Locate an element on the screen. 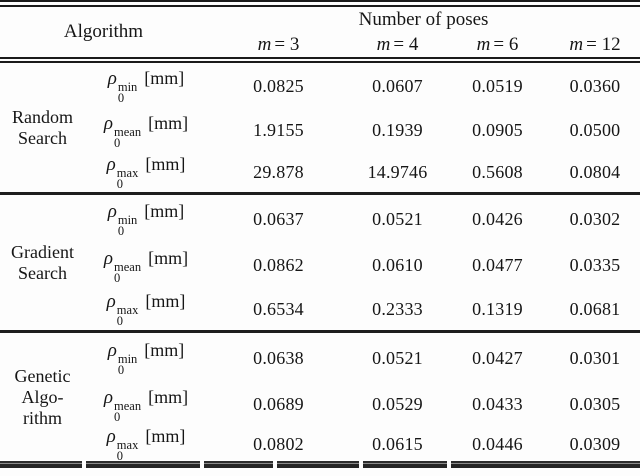 This screenshot has width=640, height=476. header-row-m: m = 3 m = 4 m = 6 m = 12 is located at coordinates (320, 46).